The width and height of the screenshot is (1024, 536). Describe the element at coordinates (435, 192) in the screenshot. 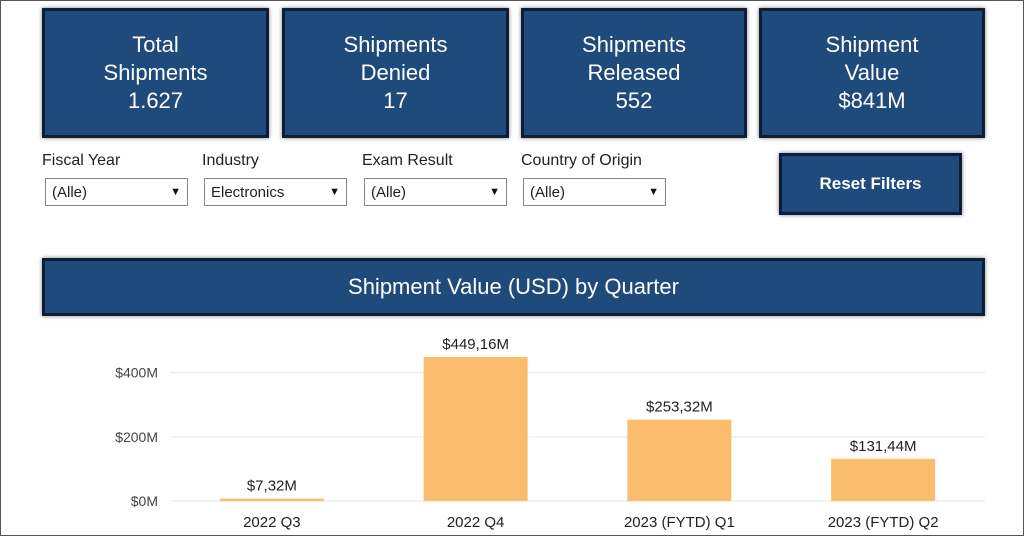

I see `exam-result-select: (Alle) ▼` at that location.